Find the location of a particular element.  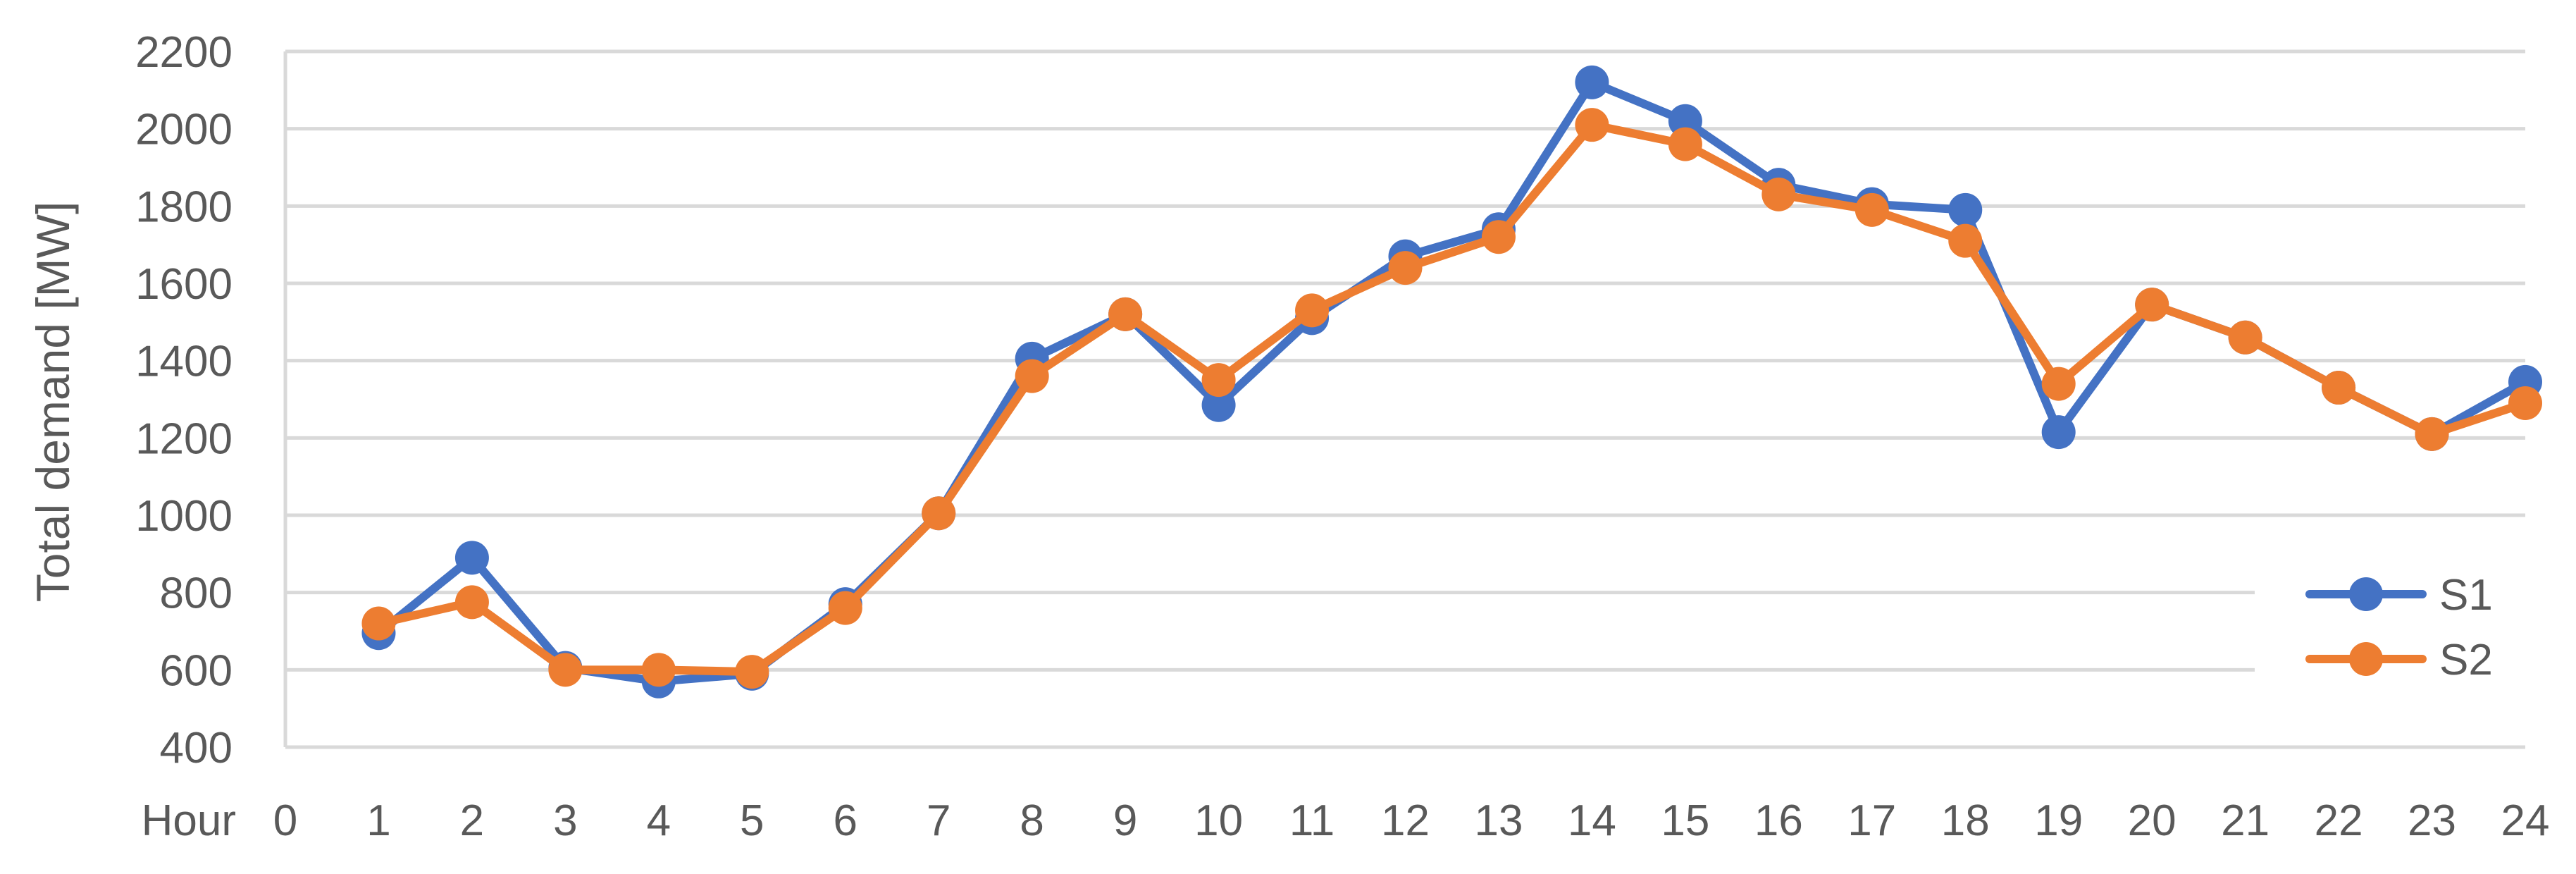

x-tick-label: 24 is located at coordinates (2525, 820).